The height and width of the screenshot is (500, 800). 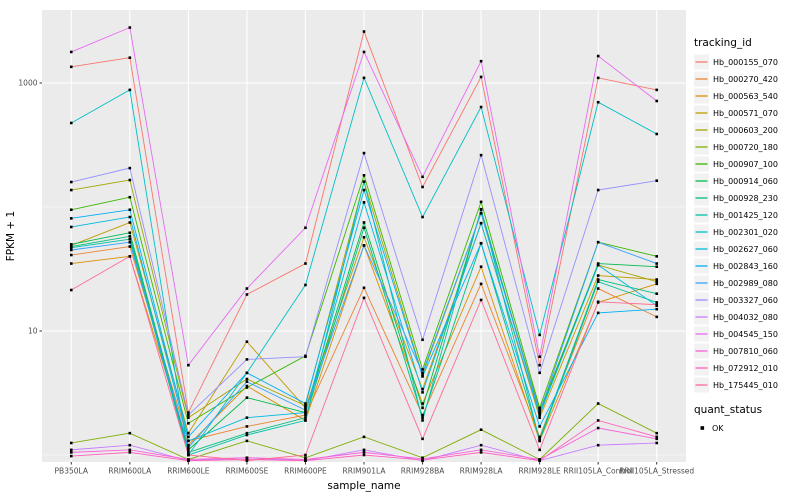 What do you see at coordinates (745, 164) in the screenshot?
I see `legend-label: Hb_000907_100` at bounding box center [745, 164].